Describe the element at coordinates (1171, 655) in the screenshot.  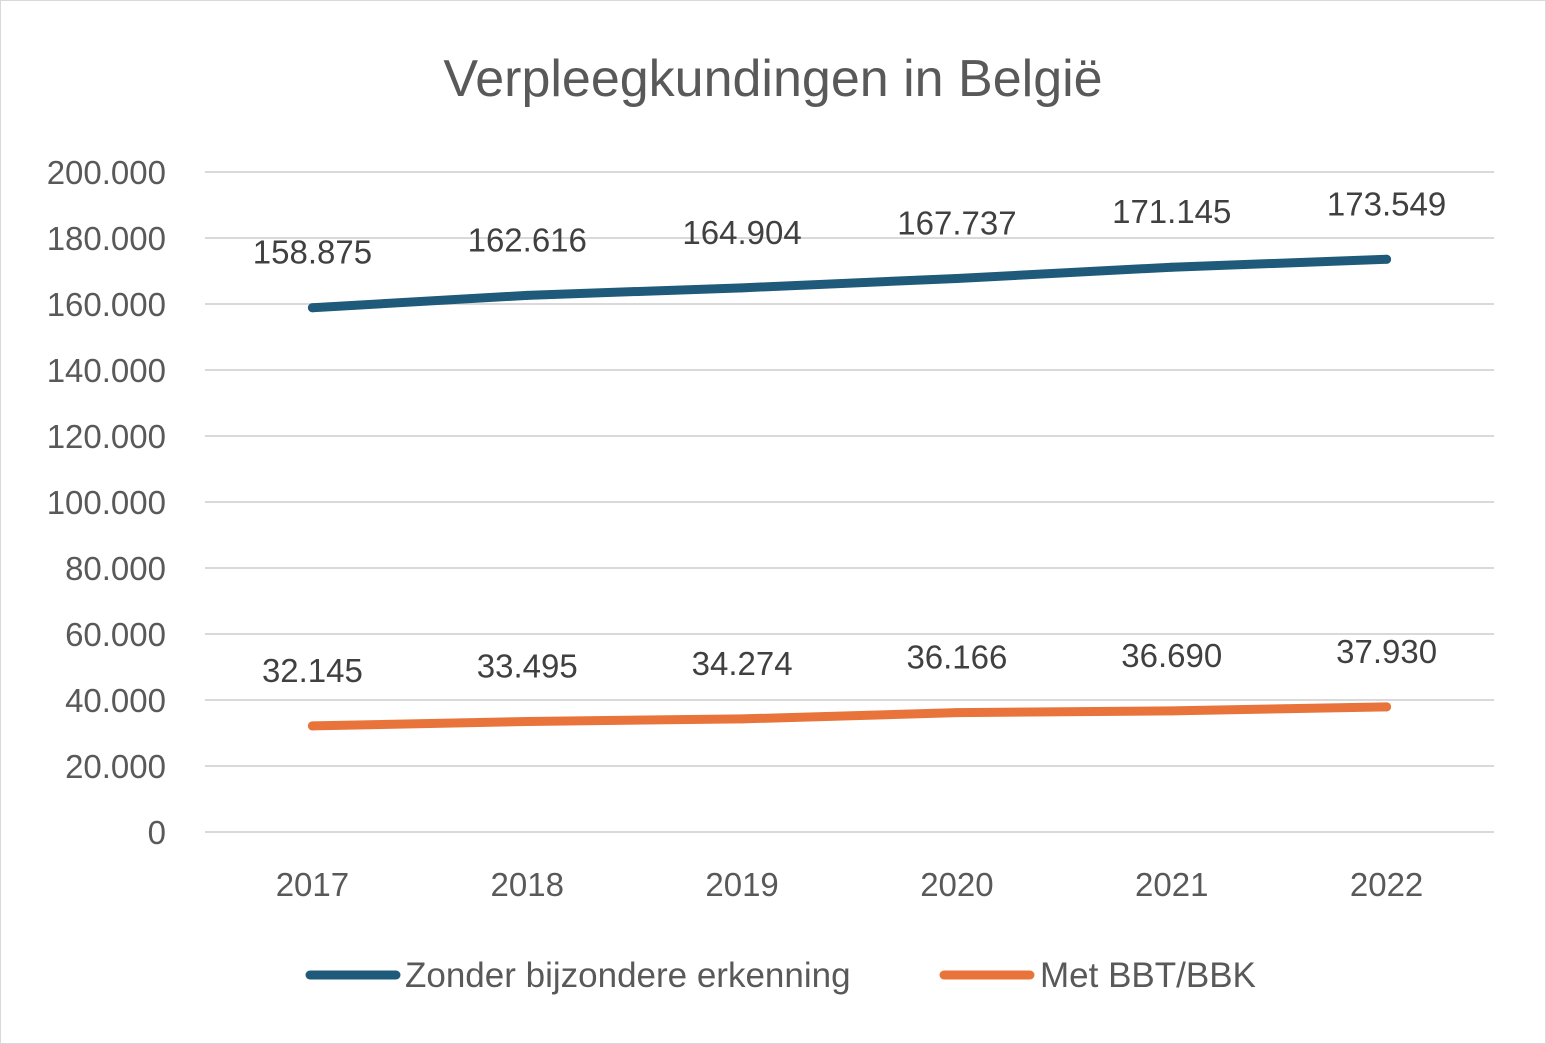
I see `data-label: 36.690` at that location.